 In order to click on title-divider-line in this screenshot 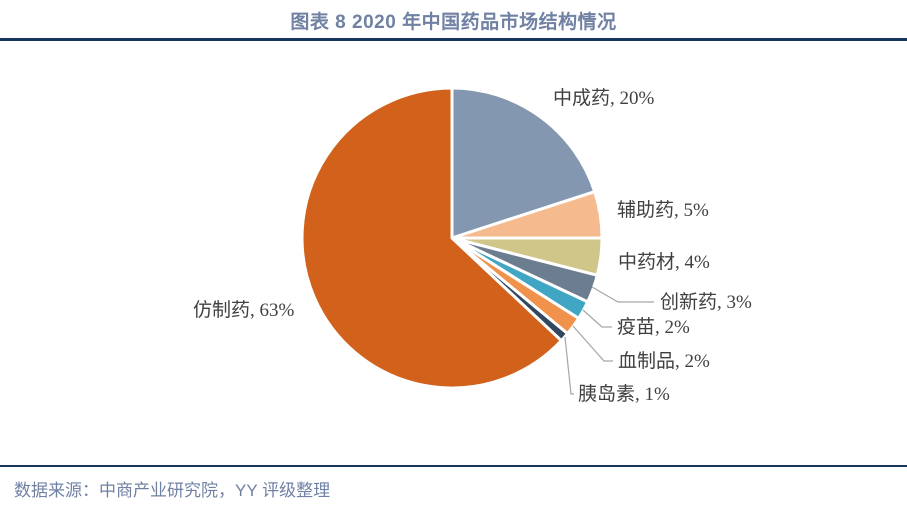, I will do `click(453, 39)`.